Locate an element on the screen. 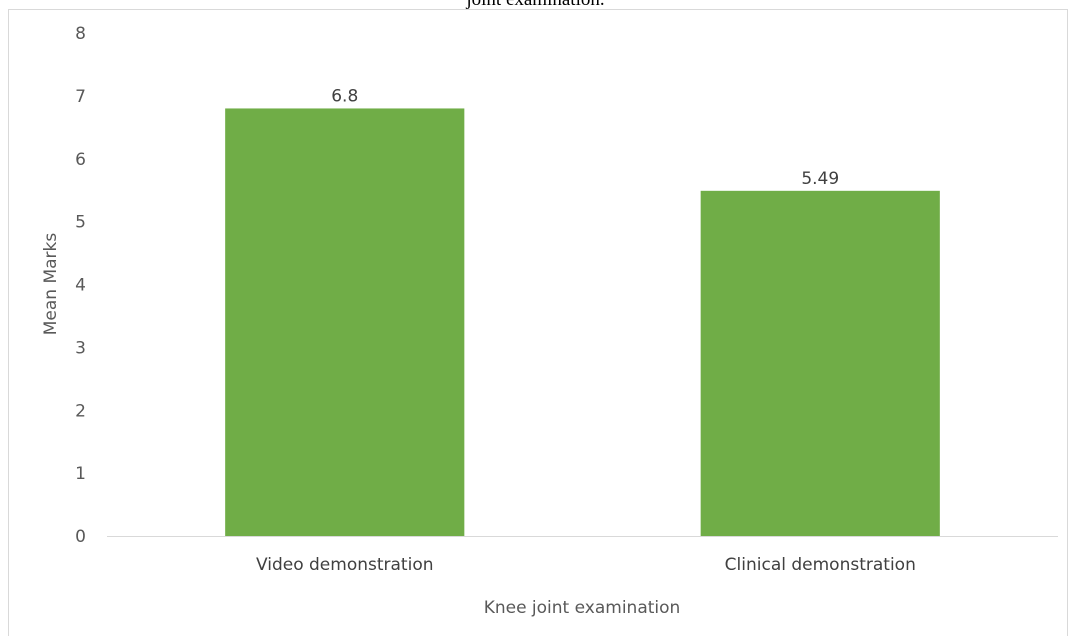 Image resolution: width=1071 pixels, height=637 pixels. bar-value-label: 6.8 is located at coordinates (344, 96).